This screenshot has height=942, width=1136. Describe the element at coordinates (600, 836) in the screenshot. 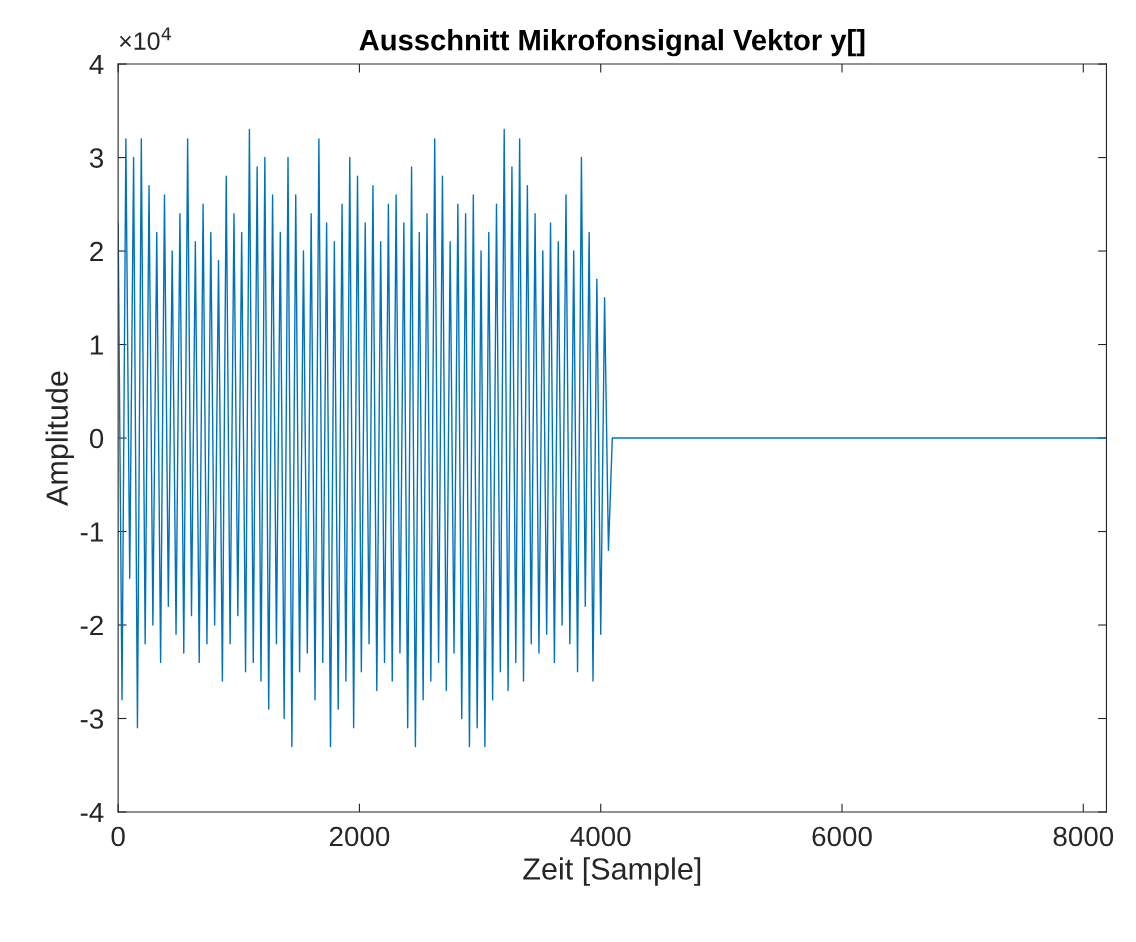

I see `x-tick-label: 4000` at that location.